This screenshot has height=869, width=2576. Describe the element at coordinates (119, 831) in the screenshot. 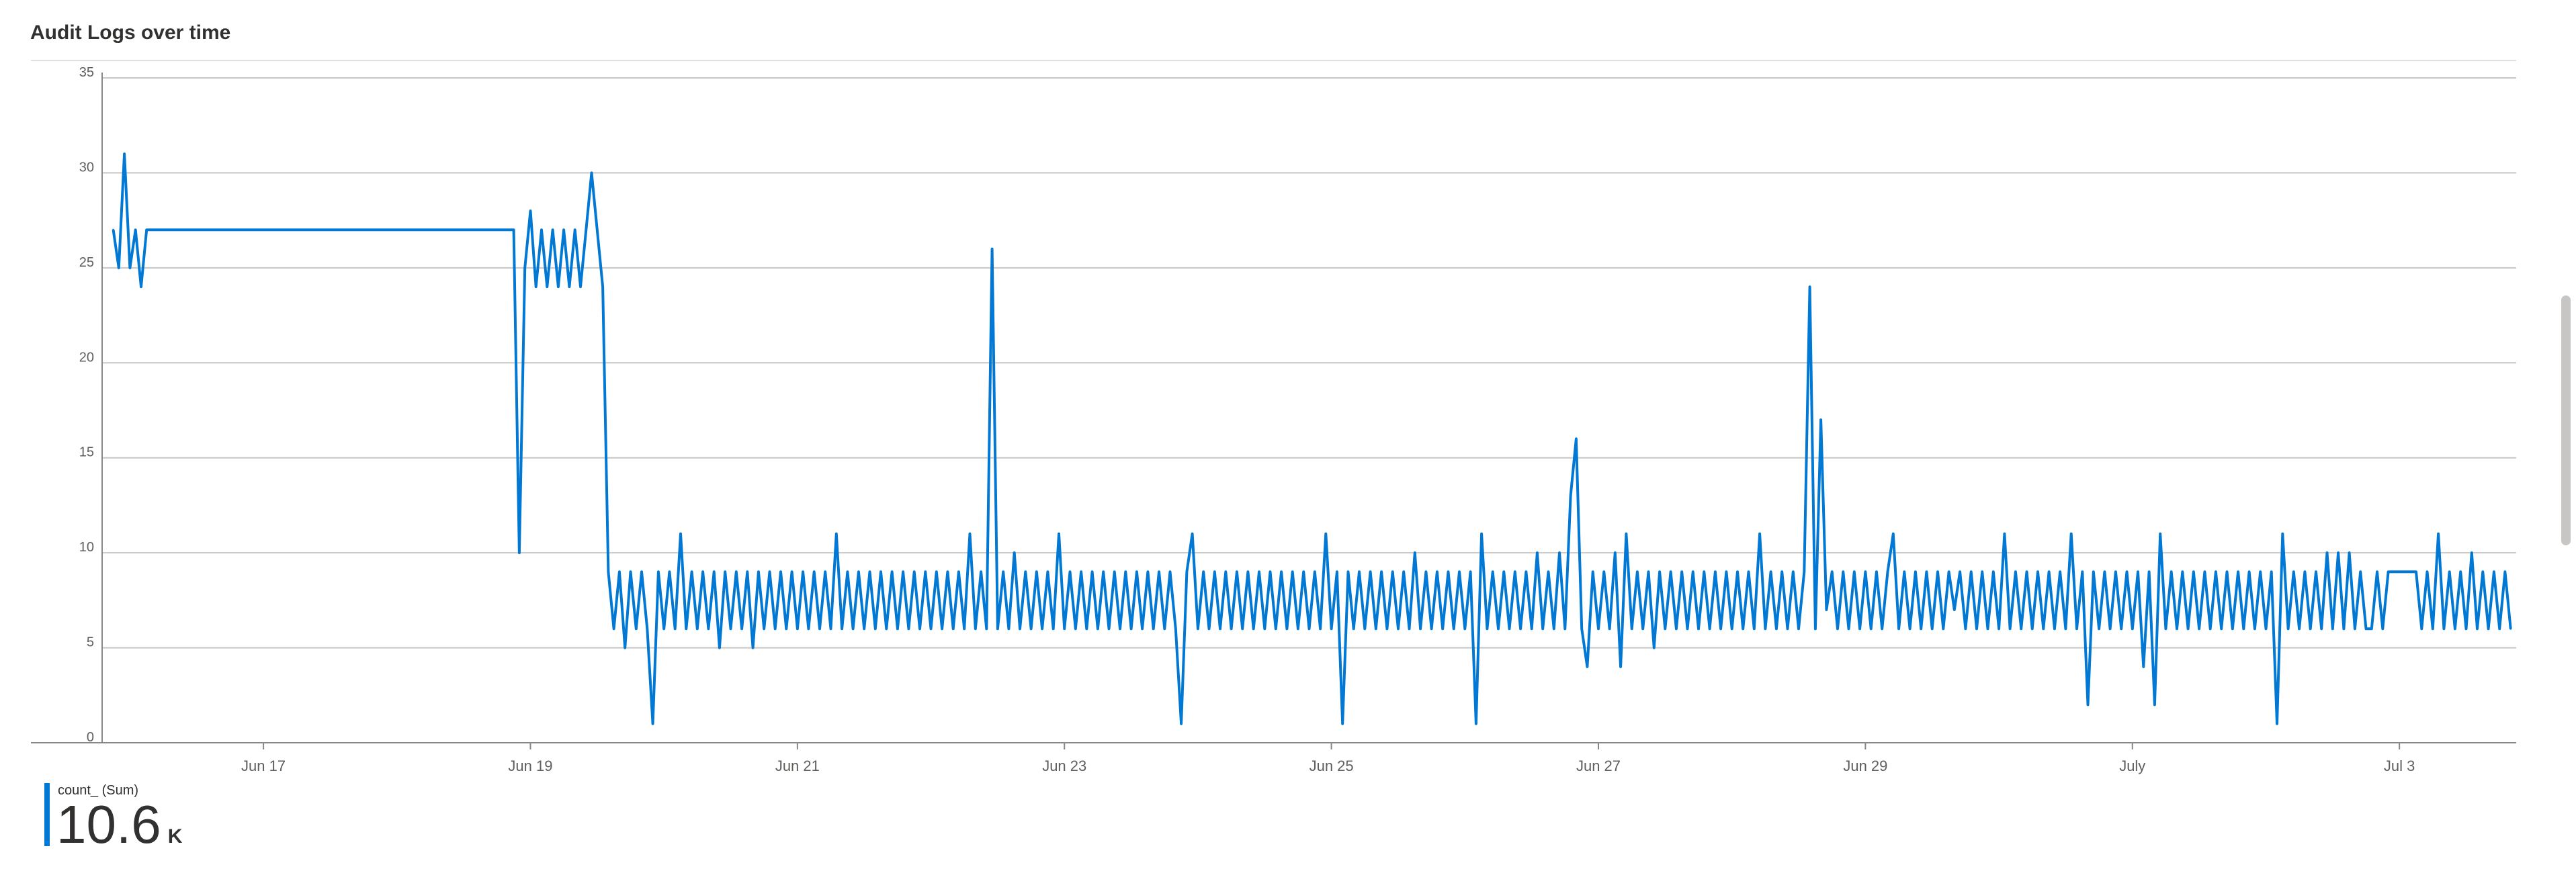

I see `legend-total-value: 10.6 K` at that location.